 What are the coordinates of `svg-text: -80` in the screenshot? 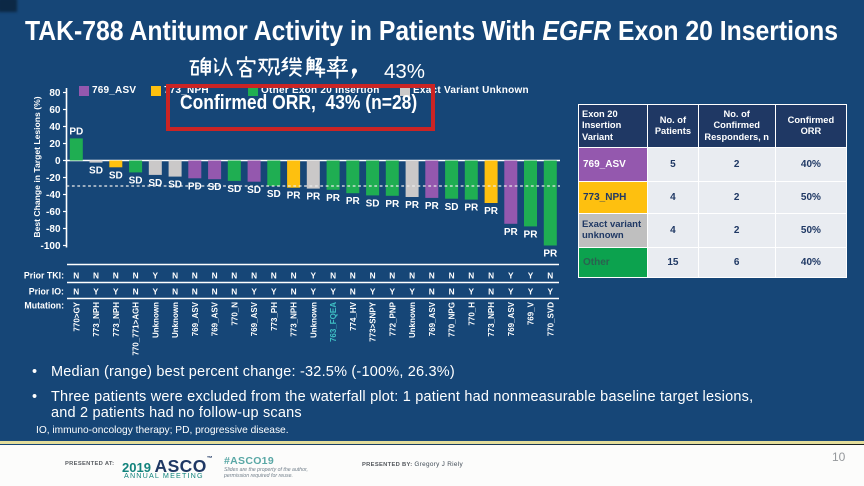 It's located at (53, 229).